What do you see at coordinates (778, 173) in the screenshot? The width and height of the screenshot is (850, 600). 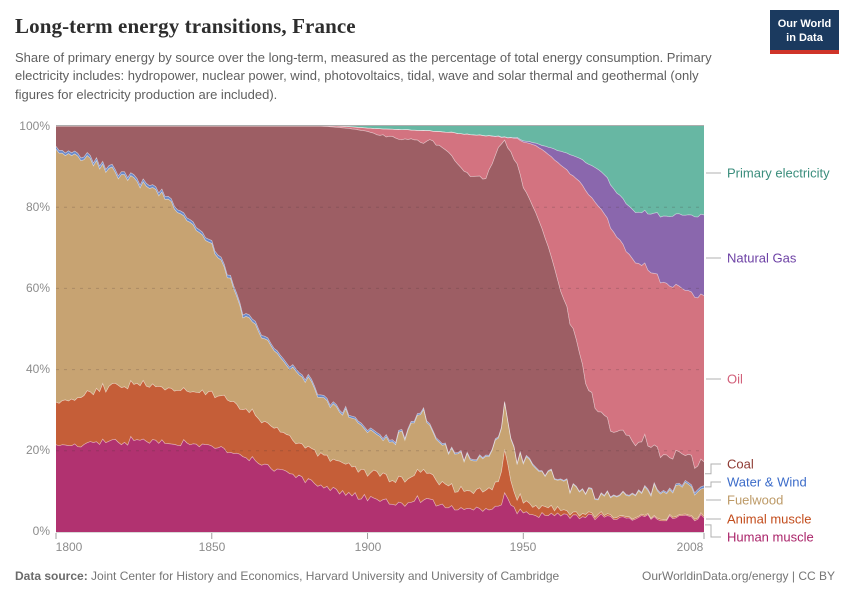 I see `legend-item-primary-electricity: Primary electricity` at bounding box center [778, 173].